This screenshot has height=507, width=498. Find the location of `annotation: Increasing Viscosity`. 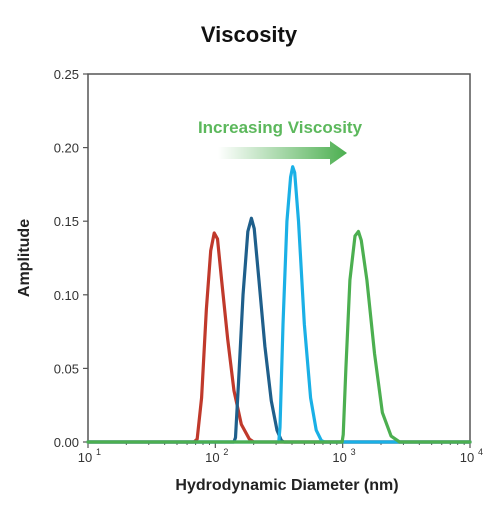

annotation: Increasing Viscosity is located at coordinates (280, 141).